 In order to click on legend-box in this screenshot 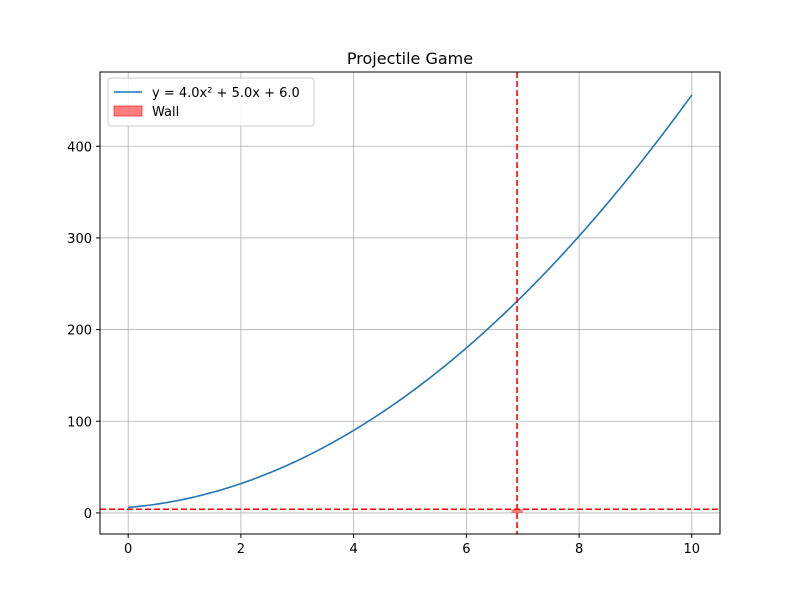, I will do `click(211, 102)`.